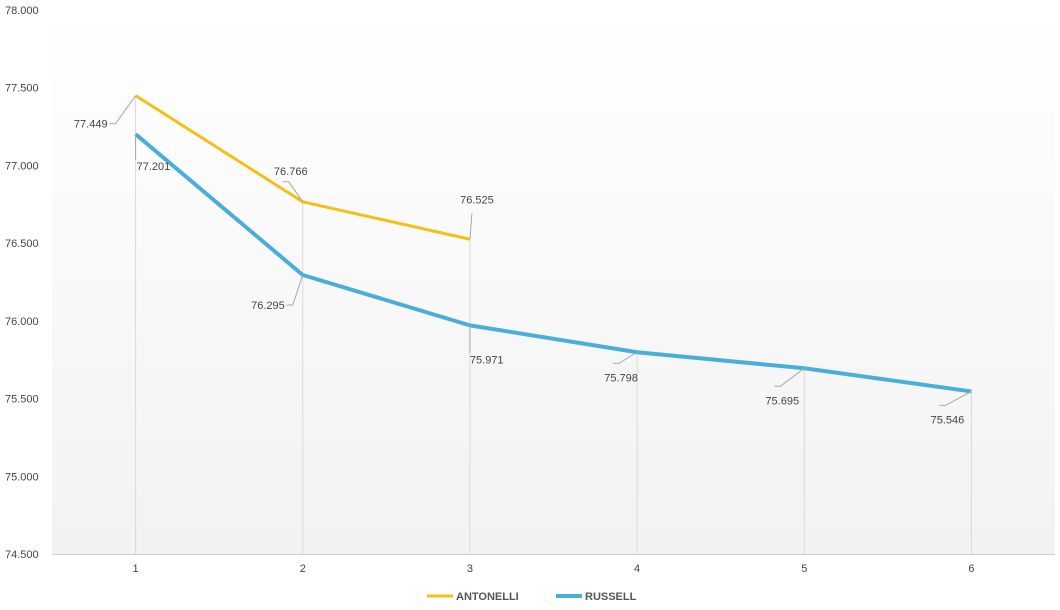 Image resolution: width=1060 pixels, height=610 pixels. I want to click on legend-label: RUSSELL, so click(611, 597).